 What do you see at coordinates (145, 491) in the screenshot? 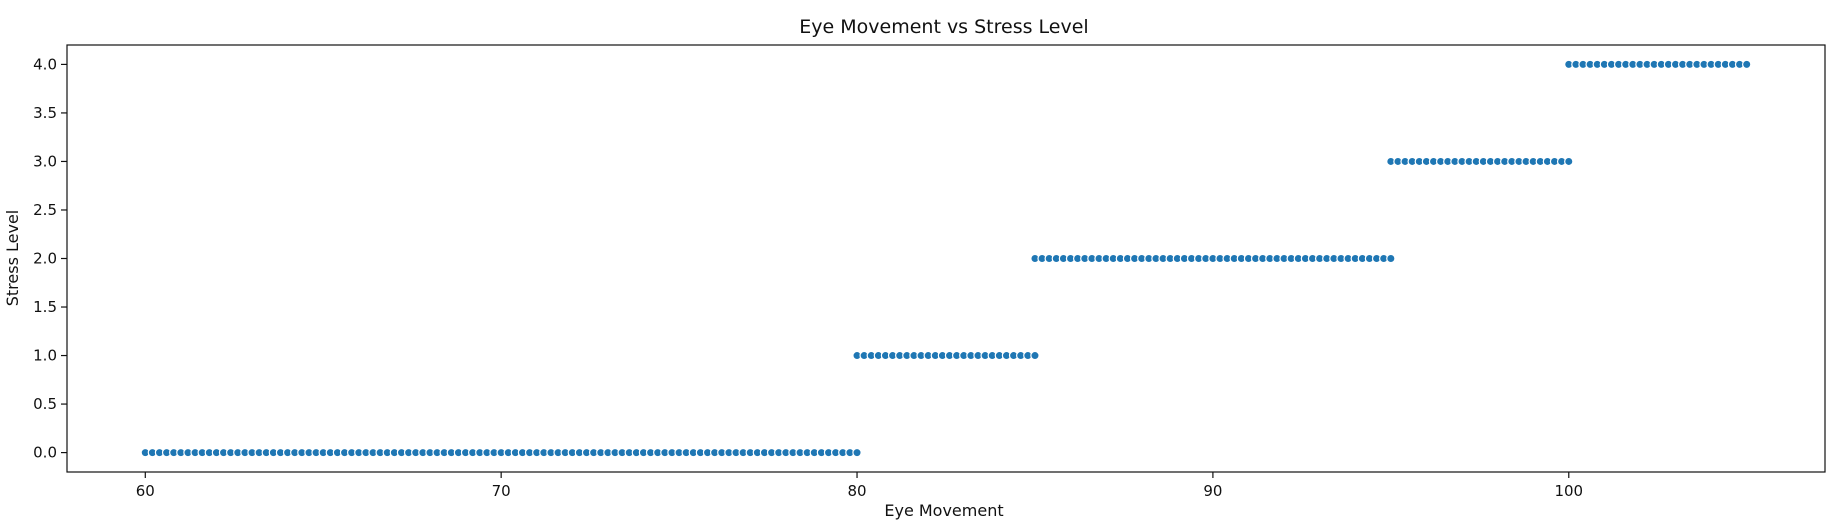
I see `x-tick-label: 60` at bounding box center [145, 491].